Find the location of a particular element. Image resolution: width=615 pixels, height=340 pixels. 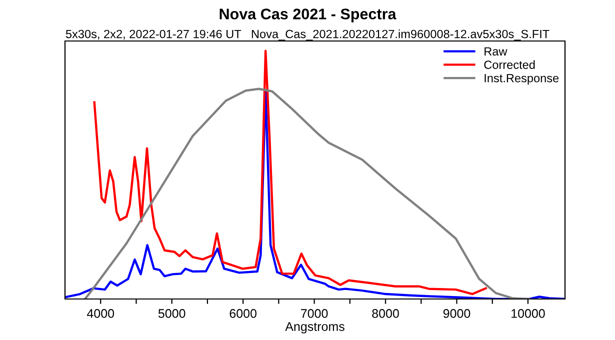

x-tick-label: 10000 is located at coordinates (528, 313).